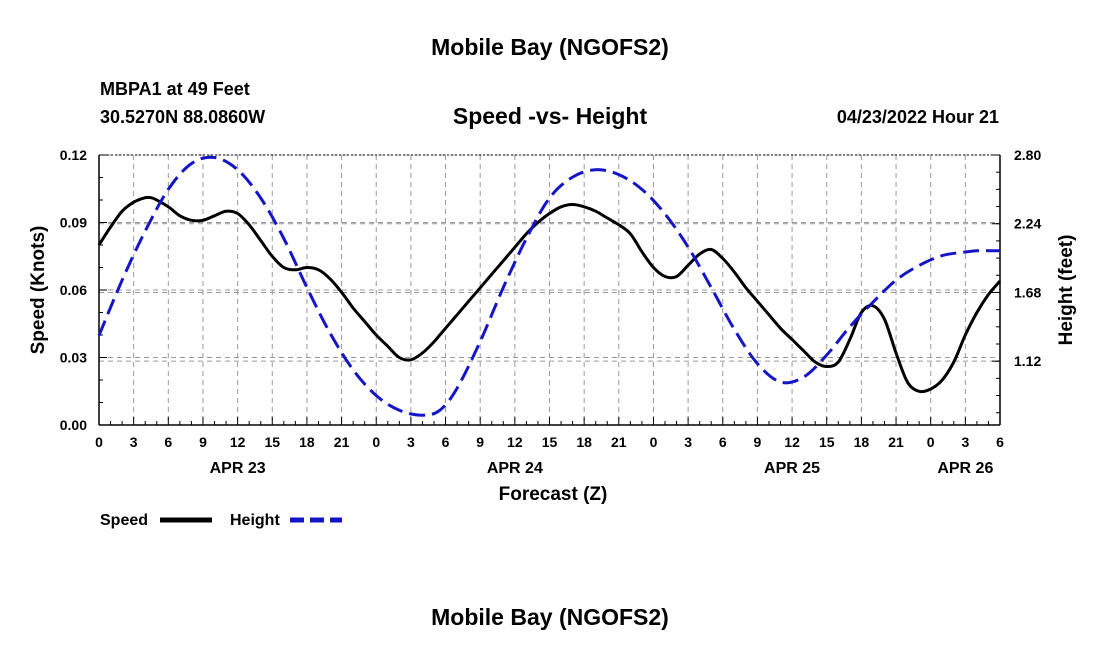 The width and height of the screenshot is (1100, 650). What do you see at coordinates (124, 520) in the screenshot?
I see `legend-speed-label: Speed` at bounding box center [124, 520].